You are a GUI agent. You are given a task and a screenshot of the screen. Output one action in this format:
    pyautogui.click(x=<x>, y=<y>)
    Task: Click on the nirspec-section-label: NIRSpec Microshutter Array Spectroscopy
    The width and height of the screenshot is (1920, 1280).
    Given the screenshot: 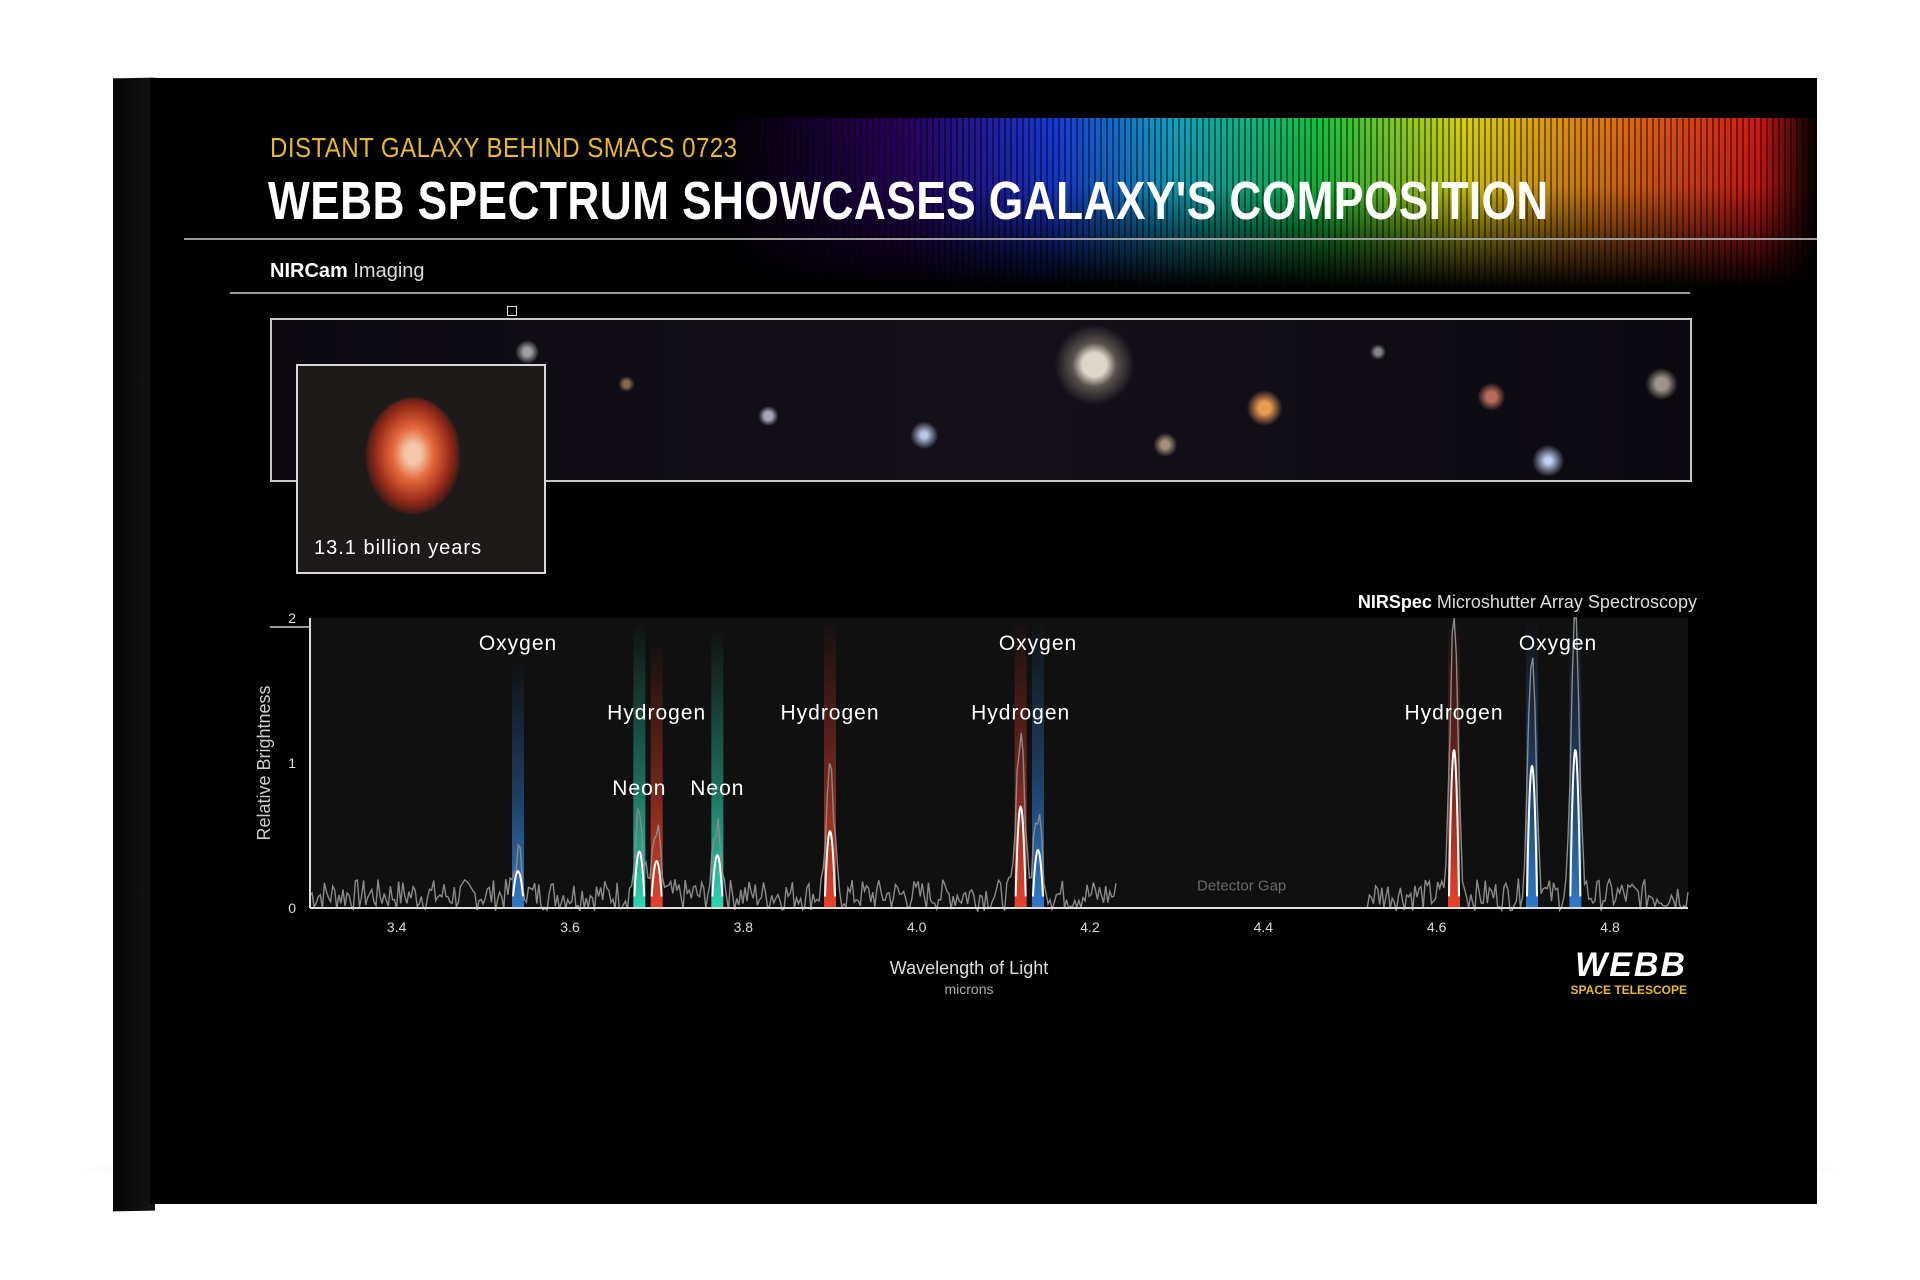 What is the action you would take?
    pyautogui.click(x=1527, y=602)
    